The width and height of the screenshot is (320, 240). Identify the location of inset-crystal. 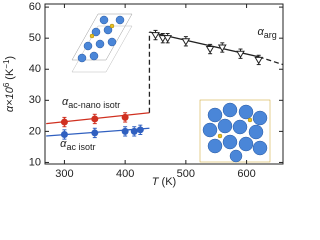
(102, 43).